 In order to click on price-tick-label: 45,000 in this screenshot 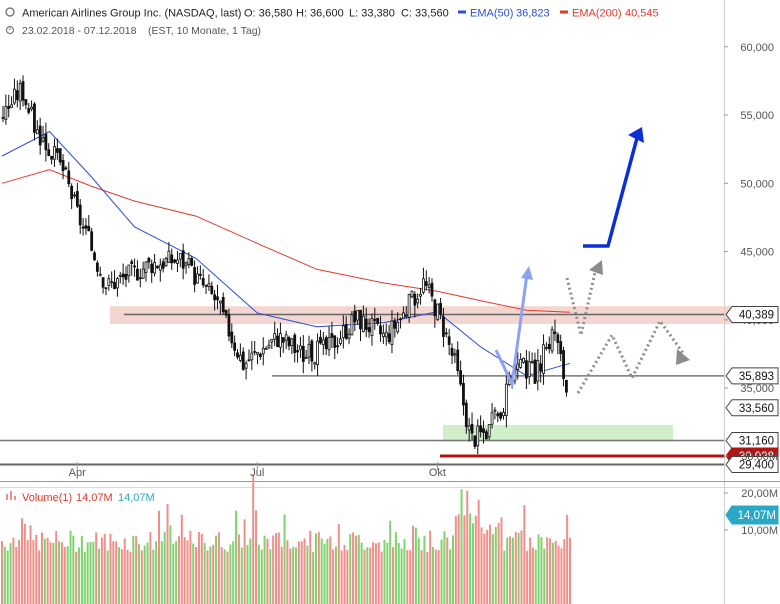, I will do `click(757, 253)`.